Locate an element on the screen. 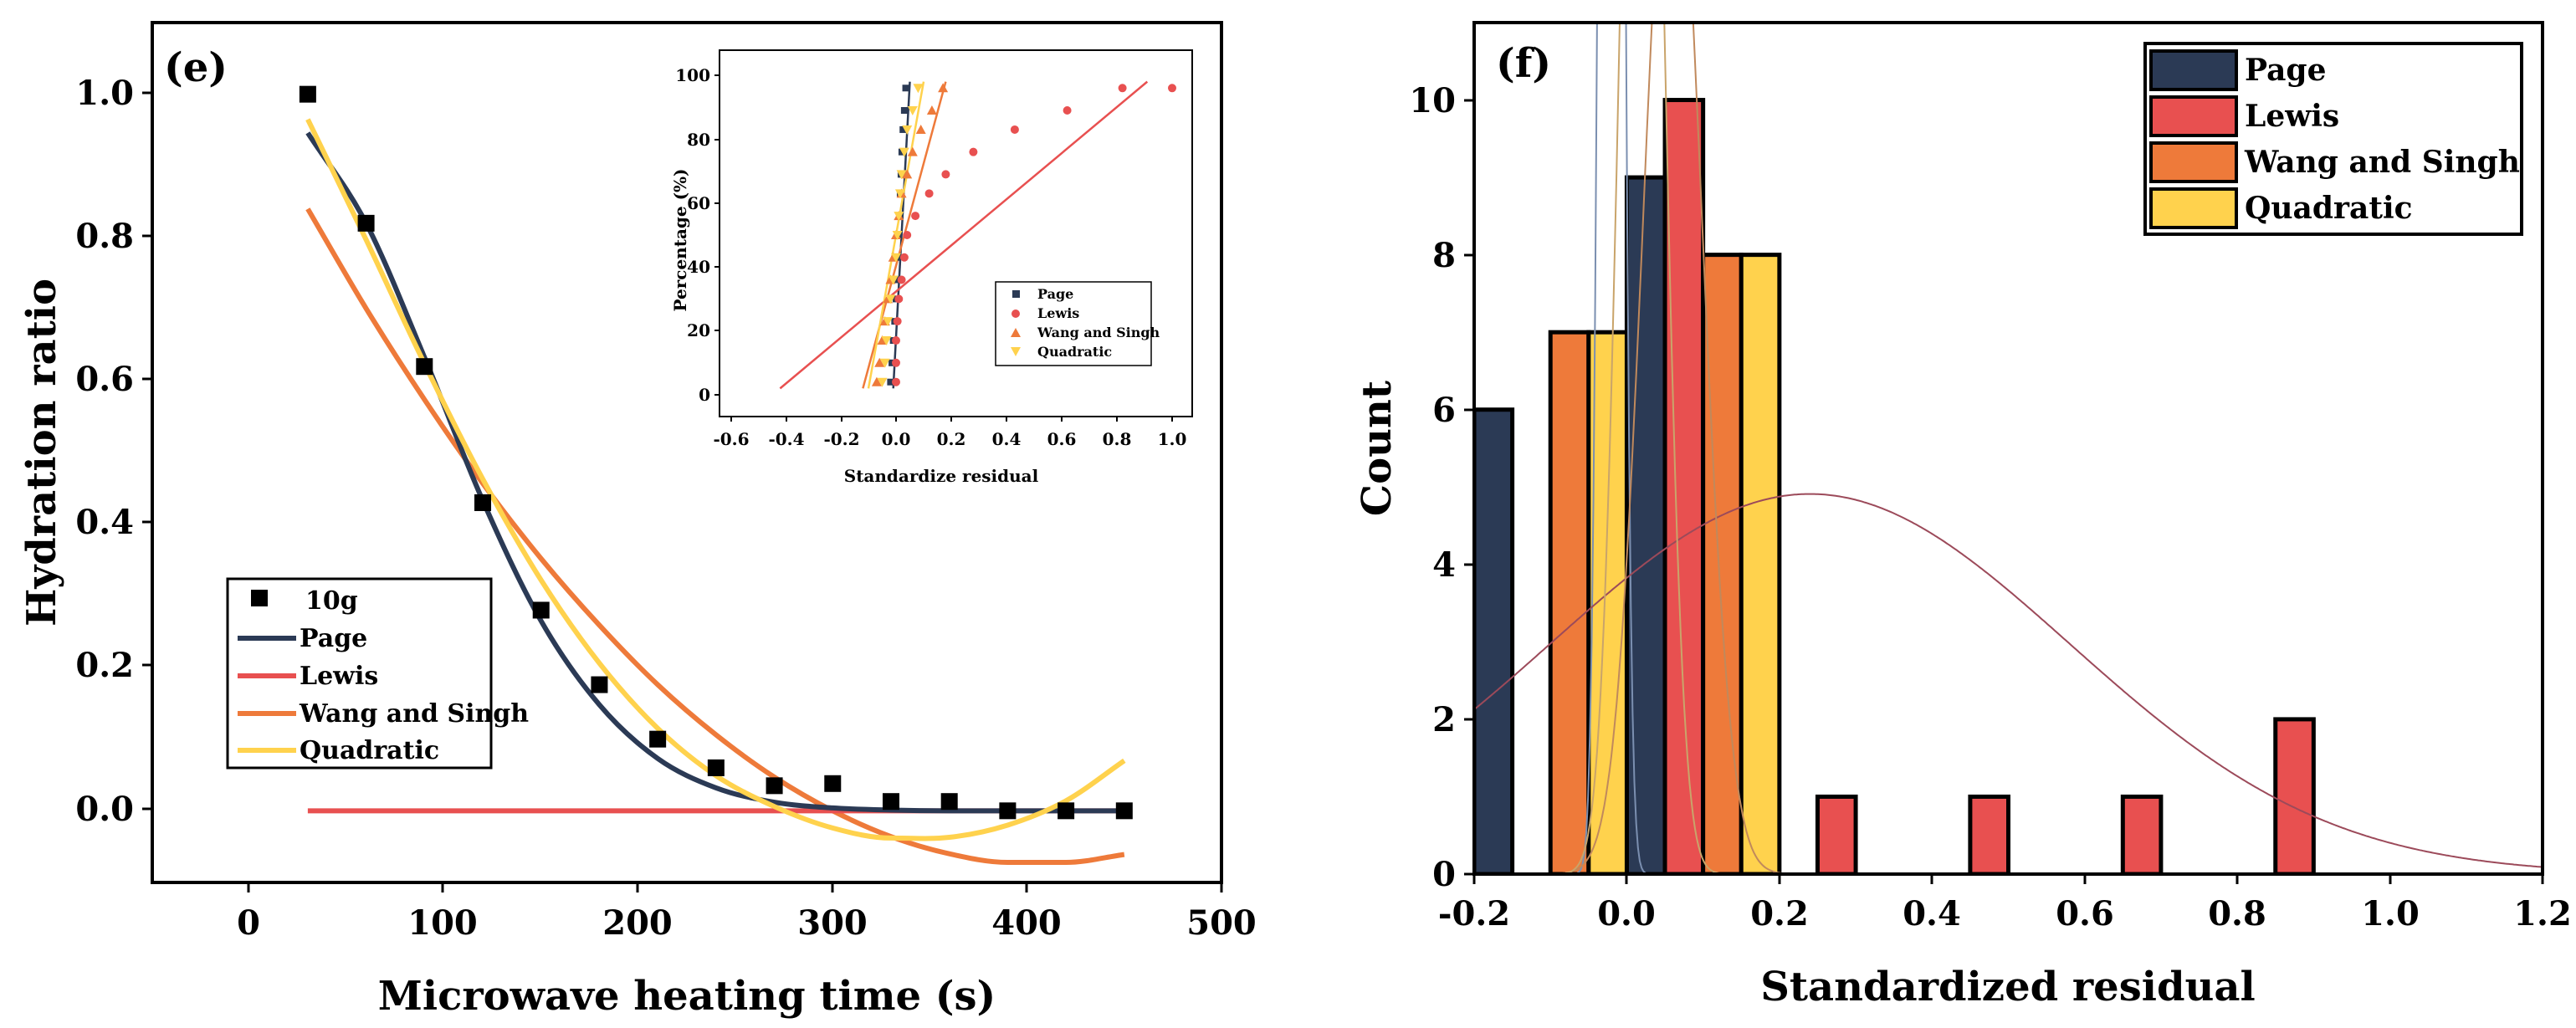 This screenshot has height=1028, width=2576. chart-e-legend-label-lewis: Lewis is located at coordinates (339, 676).